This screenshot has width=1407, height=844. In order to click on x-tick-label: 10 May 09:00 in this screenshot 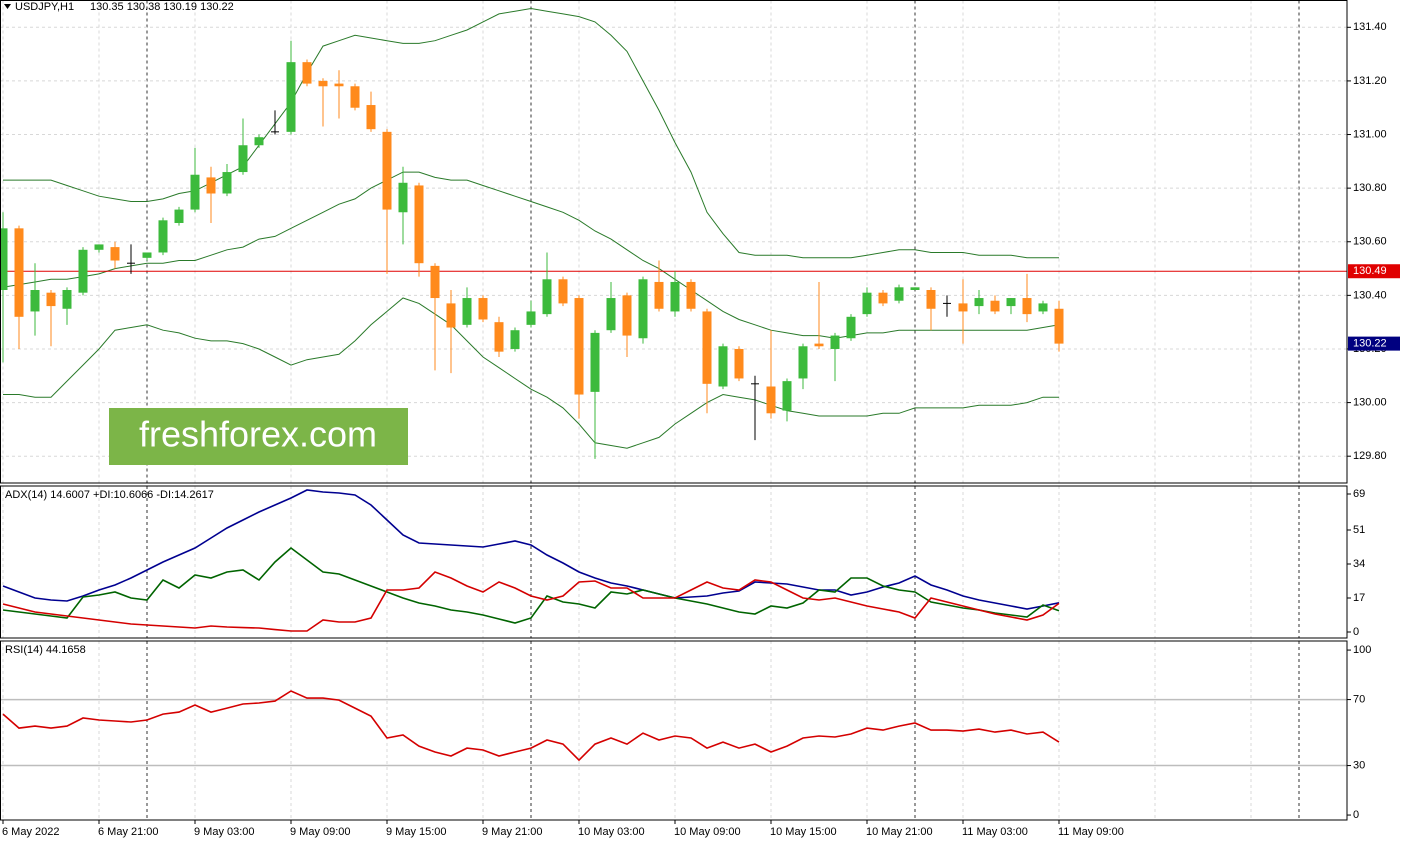, I will do `click(707, 832)`.